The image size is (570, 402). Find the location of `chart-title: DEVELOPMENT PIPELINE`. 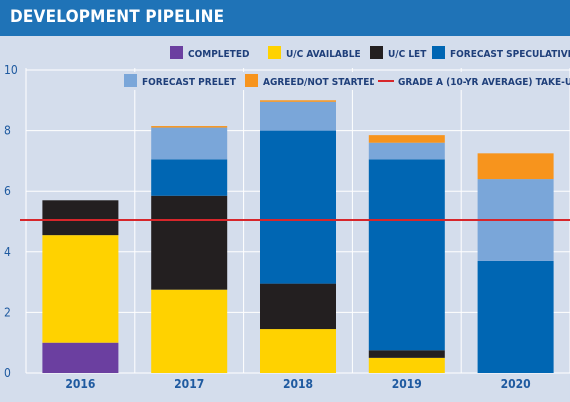

chart-title: DEVELOPMENT PIPELINE is located at coordinates (117, 17).